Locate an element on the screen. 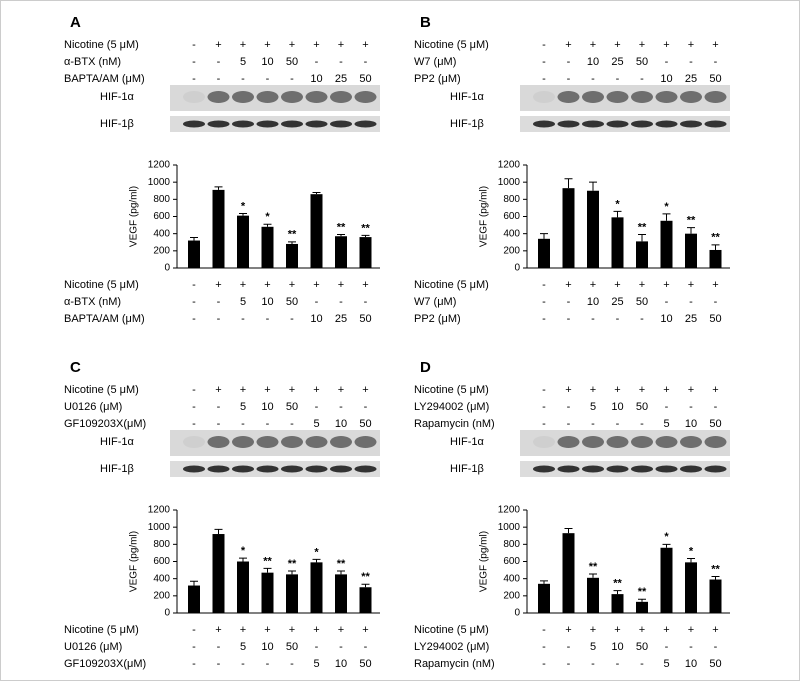 The width and height of the screenshot is (800, 681). y-tick-label: 200 is located at coordinates (161, 595).